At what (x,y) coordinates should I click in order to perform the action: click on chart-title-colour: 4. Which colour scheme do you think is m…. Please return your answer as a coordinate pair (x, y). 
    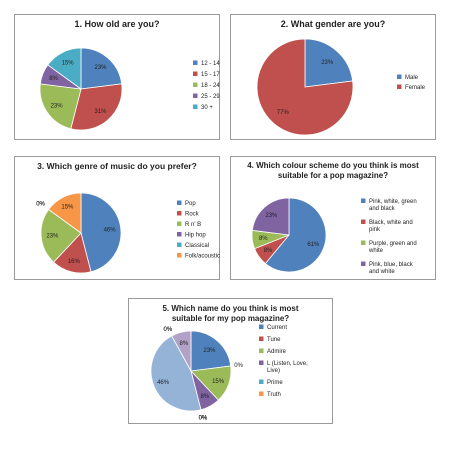
    Looking at the image, I should click on (333, 170).